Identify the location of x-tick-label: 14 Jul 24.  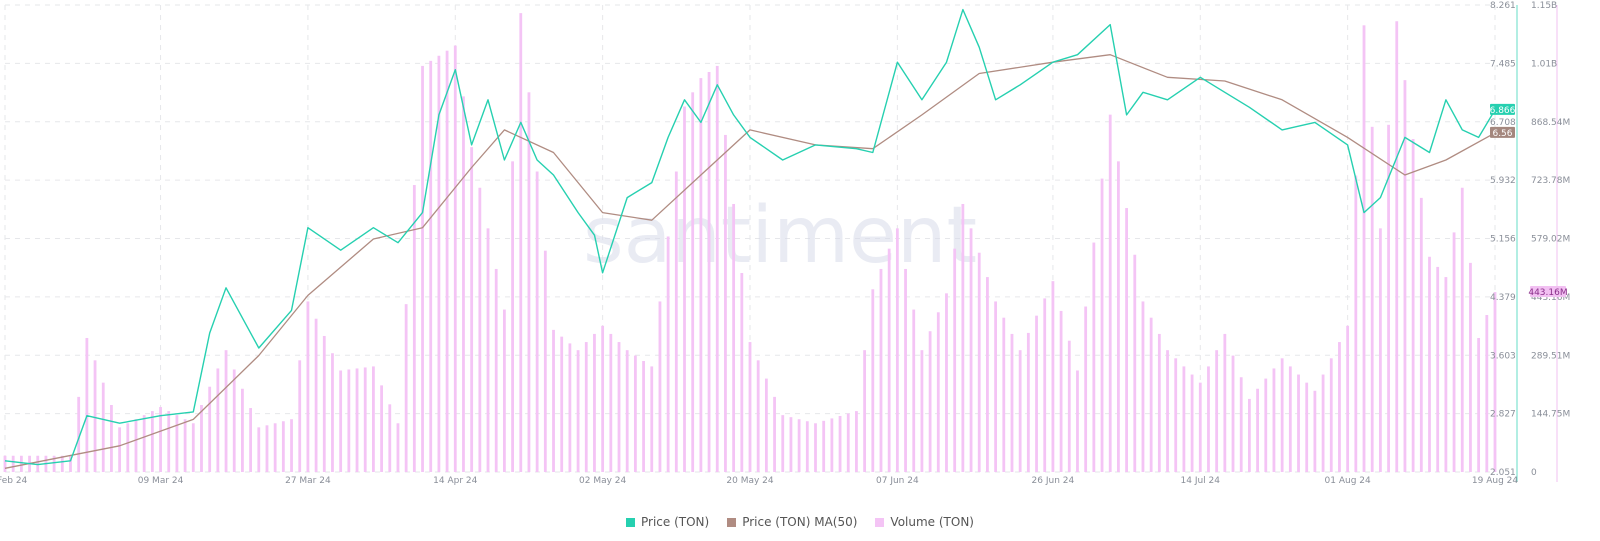
(1201, 481).